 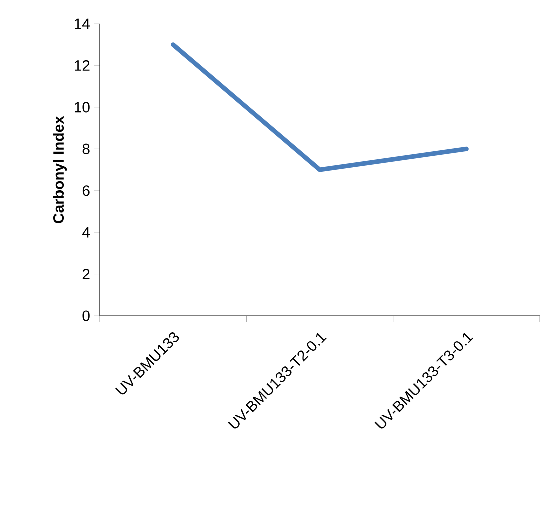 What do you see at coordinates (86, 191) in the screenshot?
I see `y-tick-label: 6` at bounding box center [86, 191].